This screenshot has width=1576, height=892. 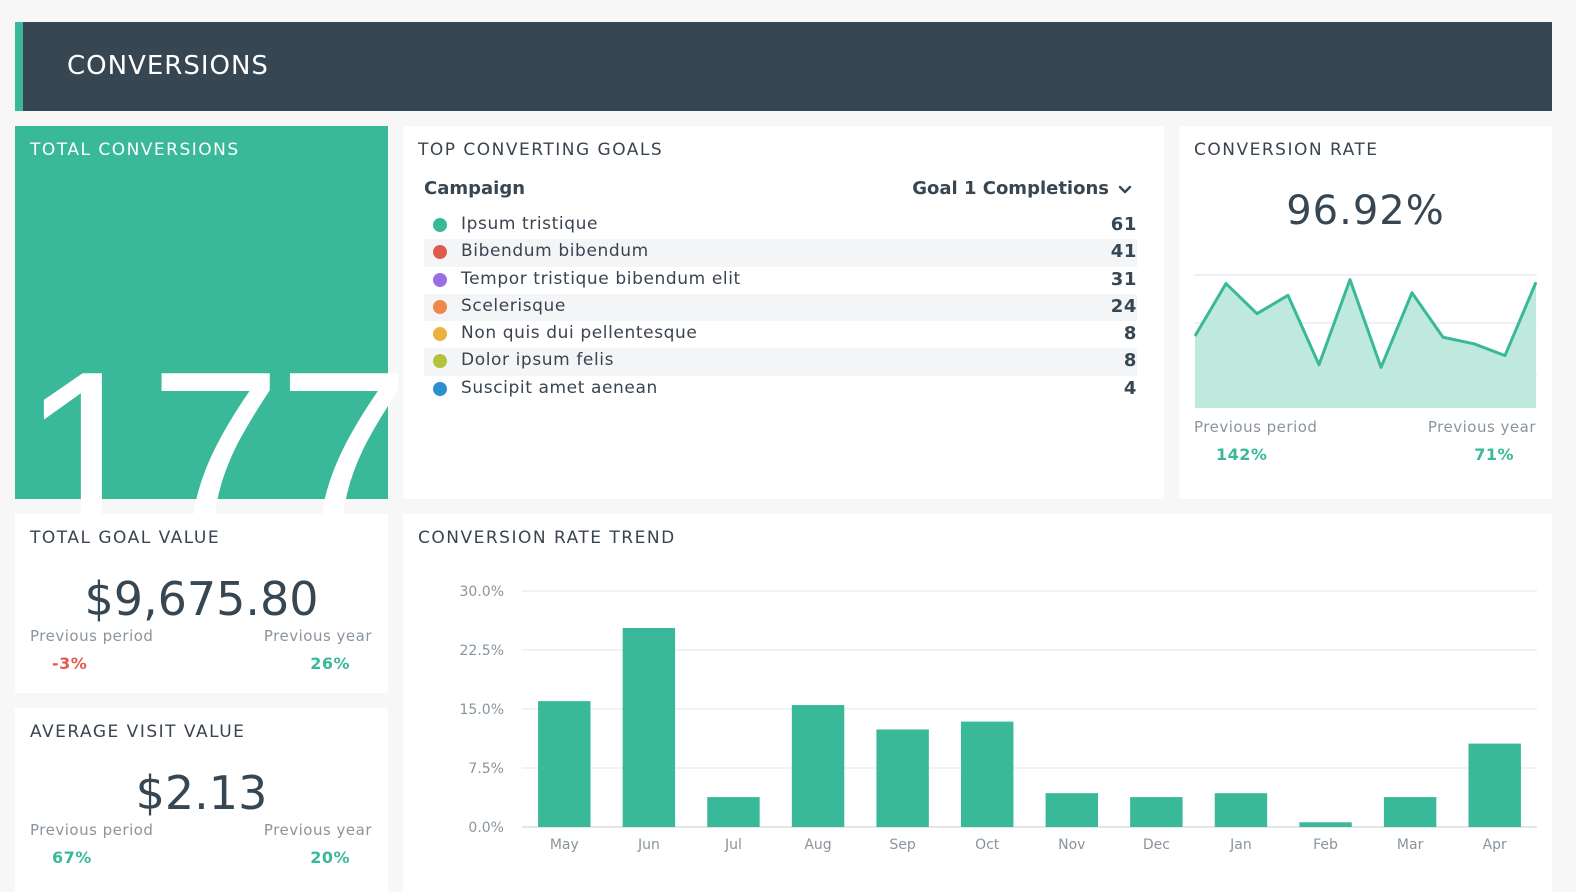 I want to click on dashboard-header: CONVERSIONS, so click(x=783, y=66).